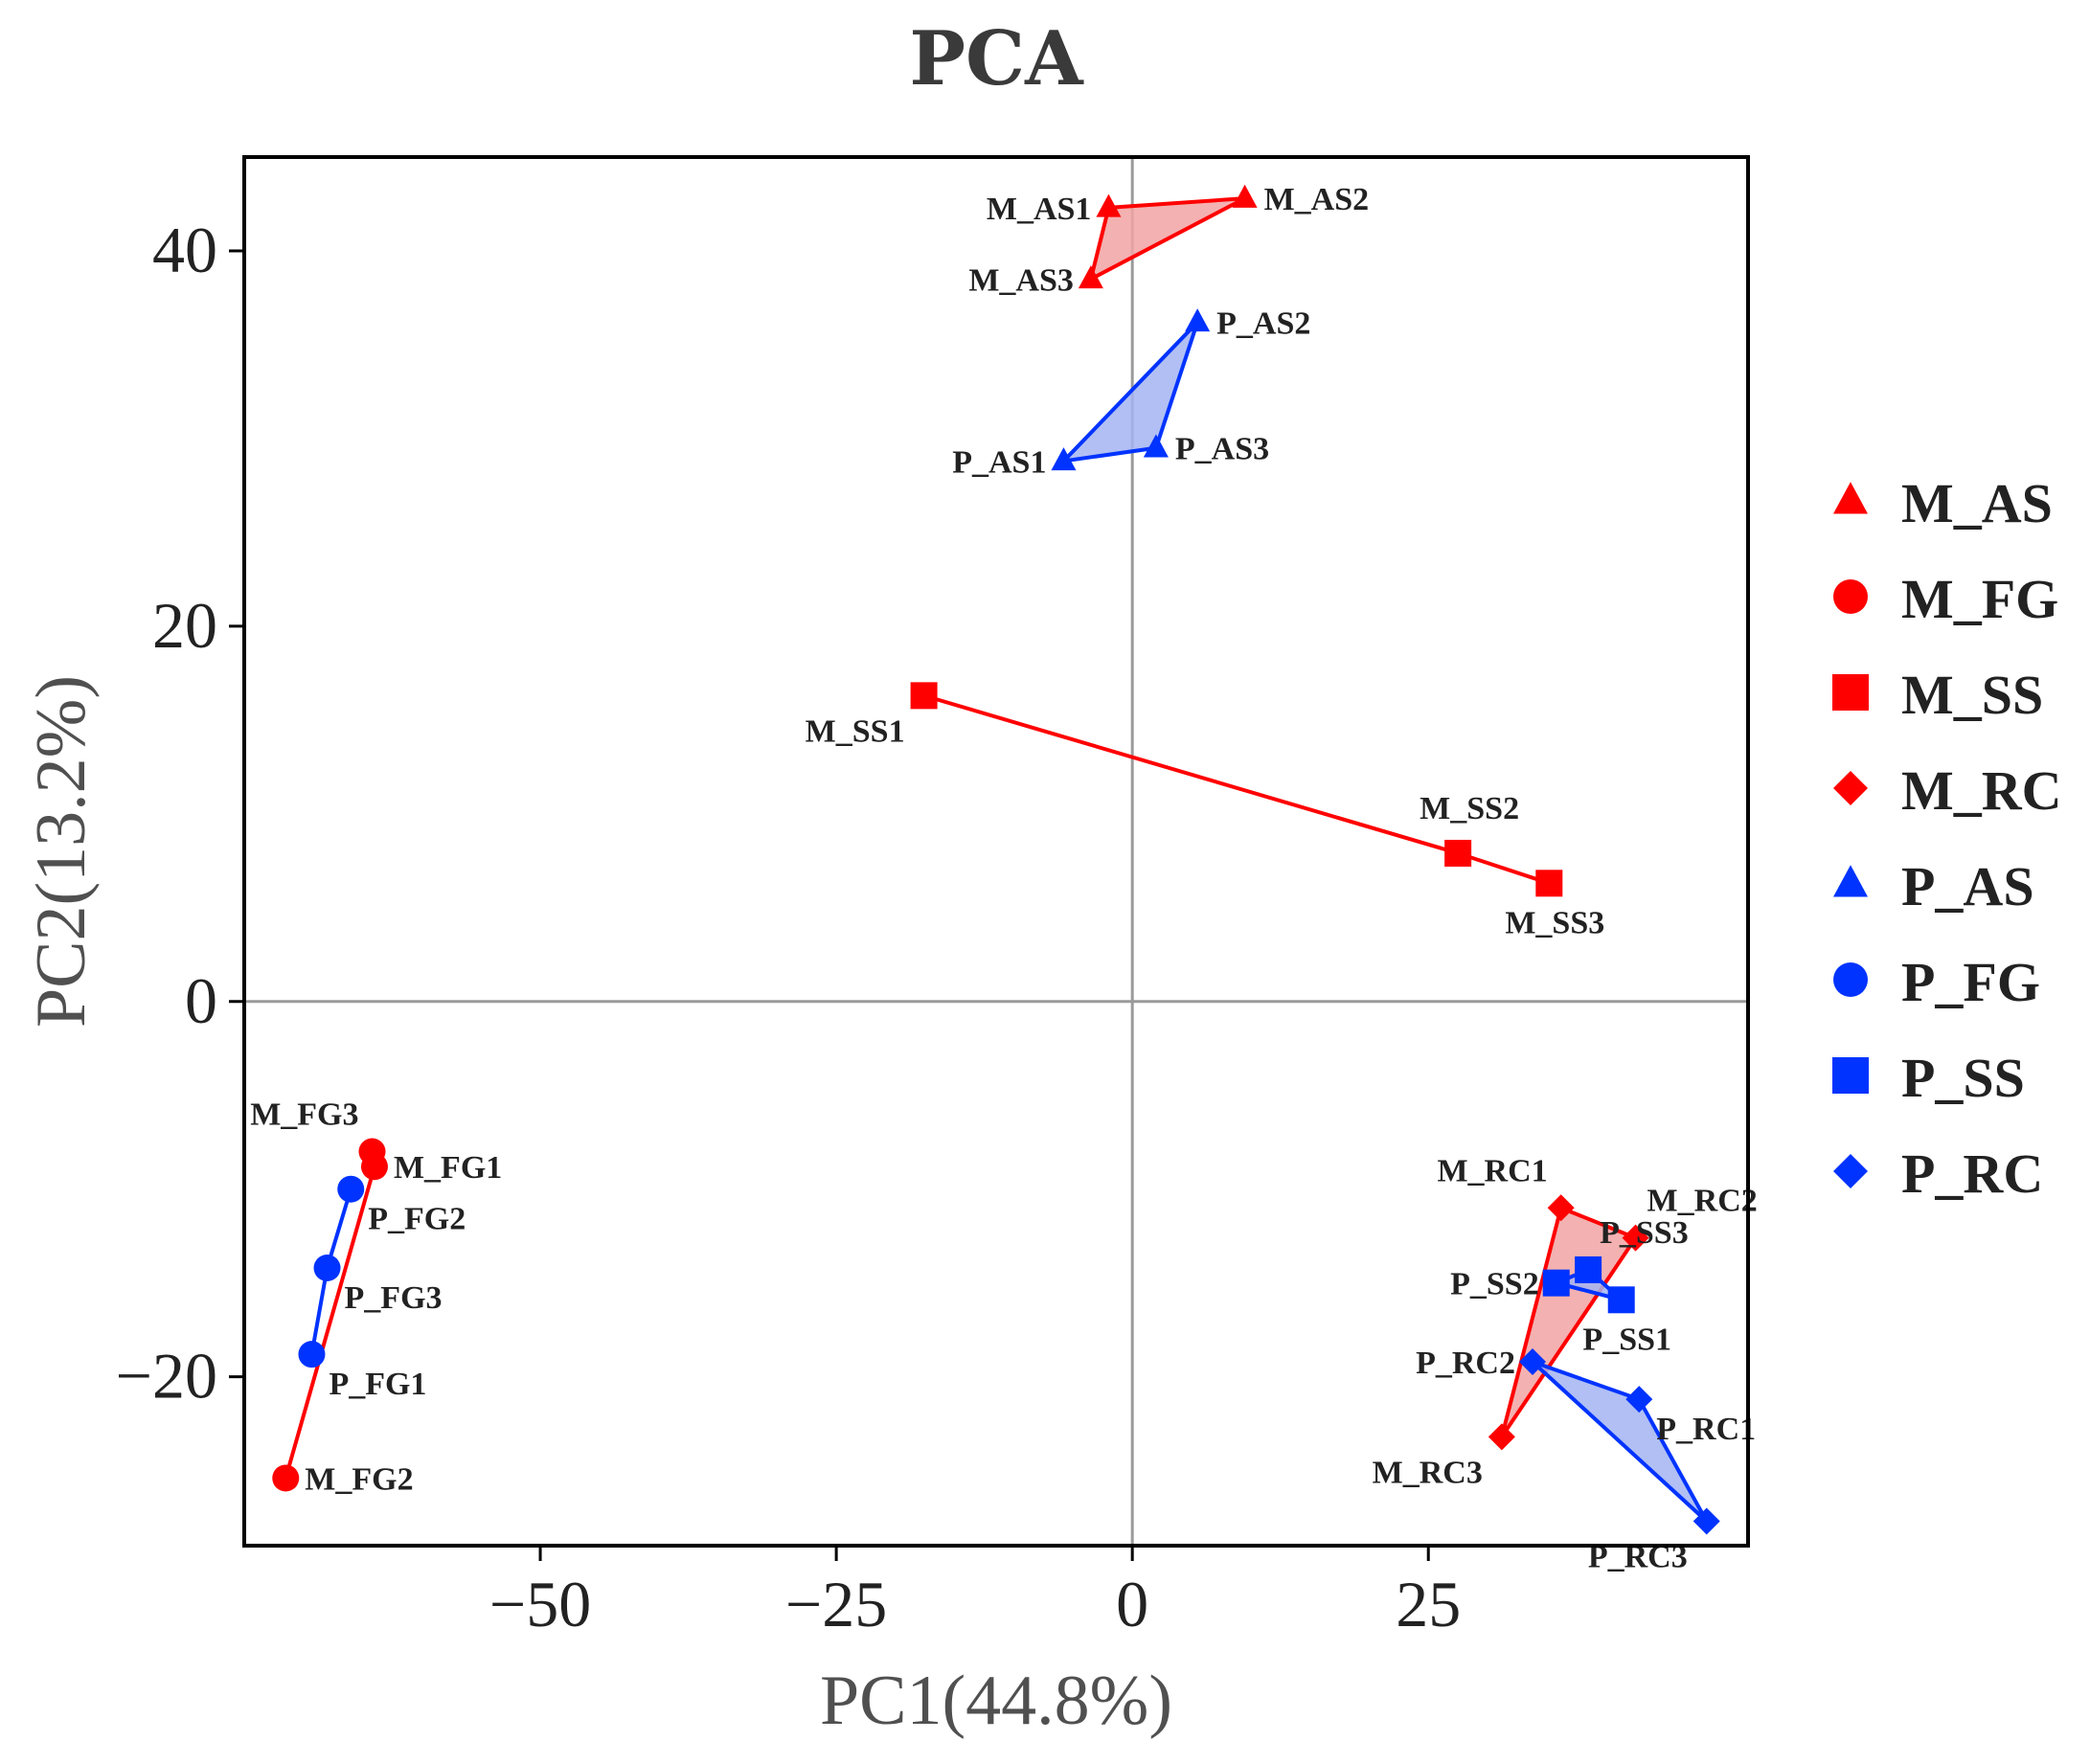 Image resolution: width=2090 pixels, height=1764 pixels. What do you see at coordinates (201, 1000) in the screenshot?
I see `y-tick-label: 0` at bounding box center [201, 1000].